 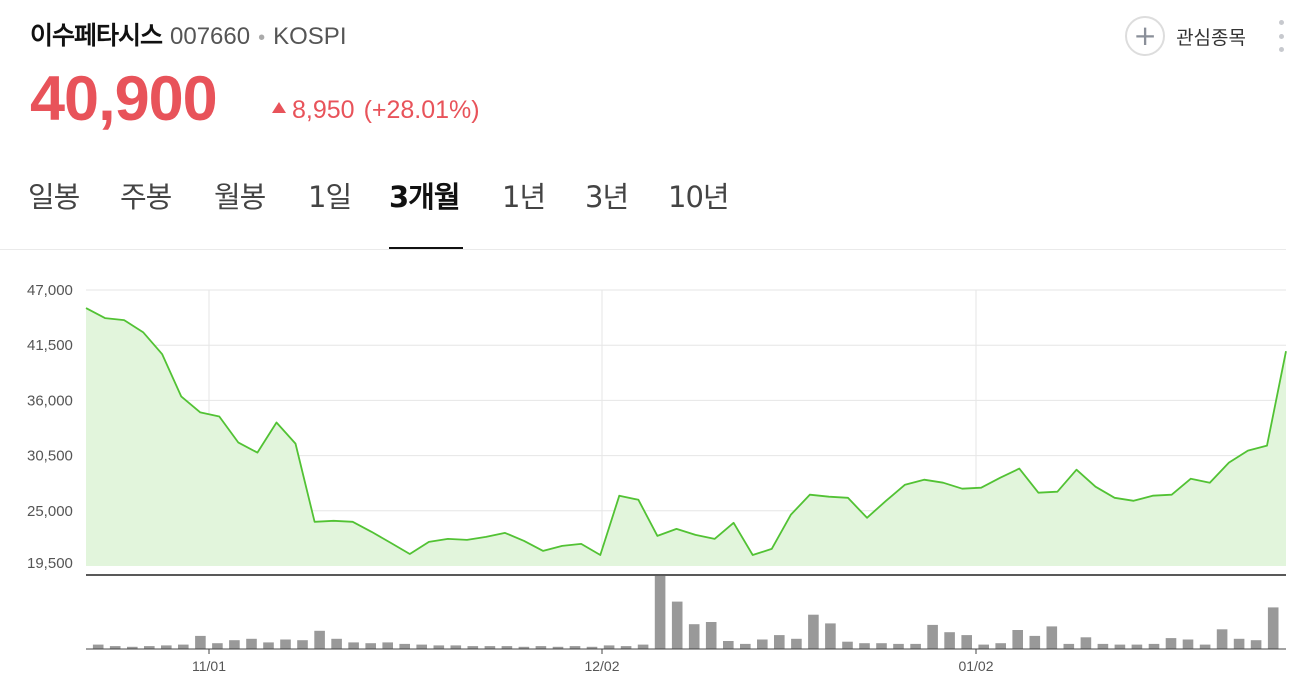 What do you see at coordinates (1145, 36) in the screenshot?
I see `plus-icon: +` at bounding box center [1145, 36].